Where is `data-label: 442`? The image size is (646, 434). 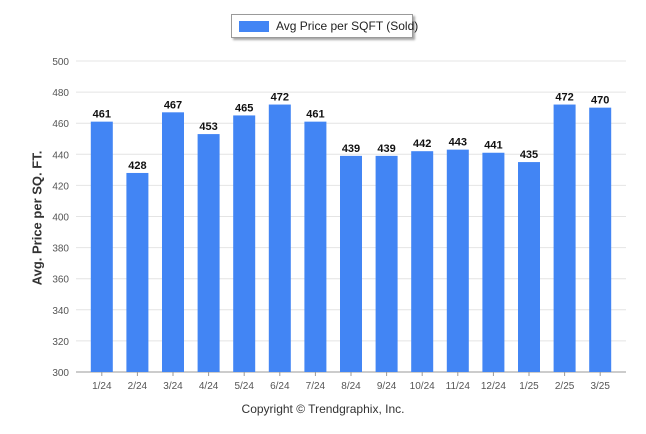 data-label: 442 is located at coordinates (422, 144).